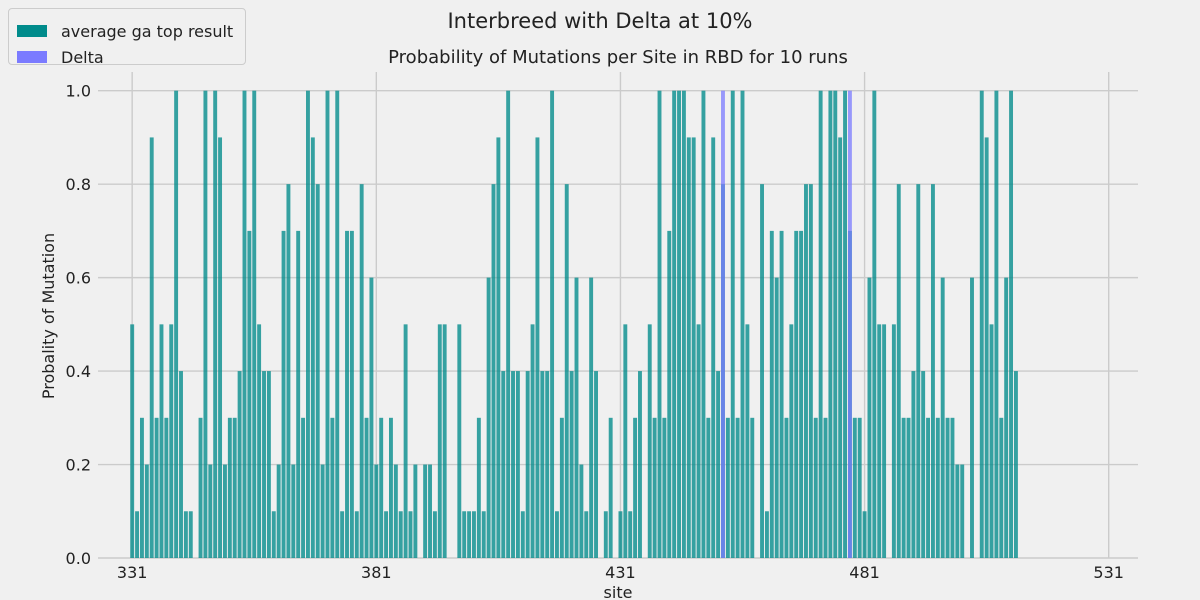  I want to click on y-tick-label: 1.0, so click(78, 91).